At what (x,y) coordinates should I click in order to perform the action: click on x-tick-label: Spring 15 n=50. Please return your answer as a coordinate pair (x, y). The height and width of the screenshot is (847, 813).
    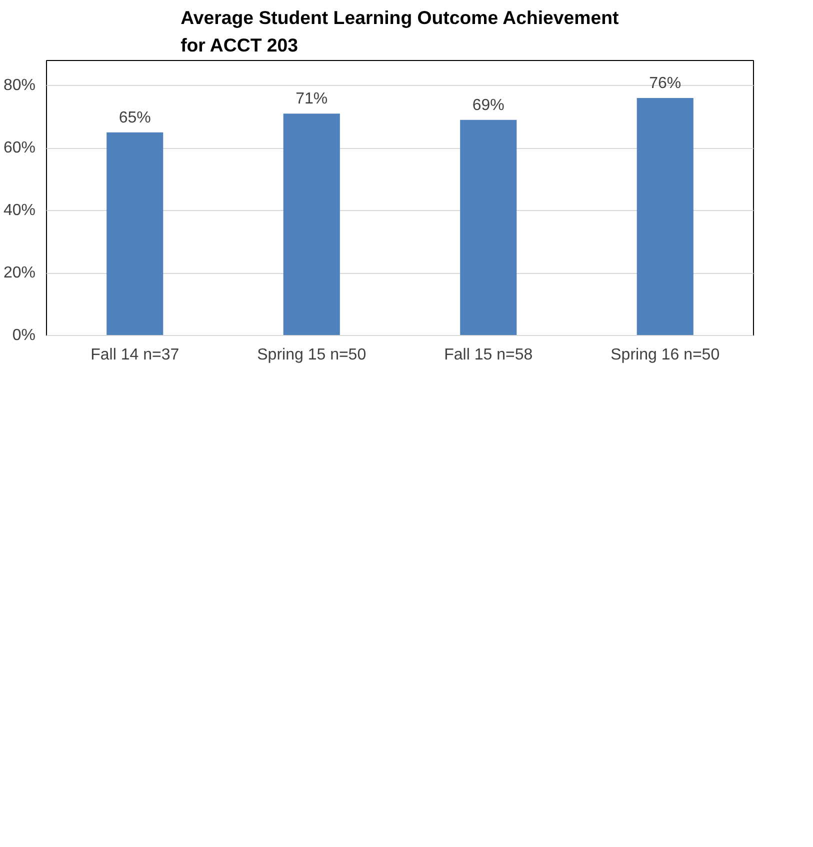
    Looking at the image, I should click on (311, 355).